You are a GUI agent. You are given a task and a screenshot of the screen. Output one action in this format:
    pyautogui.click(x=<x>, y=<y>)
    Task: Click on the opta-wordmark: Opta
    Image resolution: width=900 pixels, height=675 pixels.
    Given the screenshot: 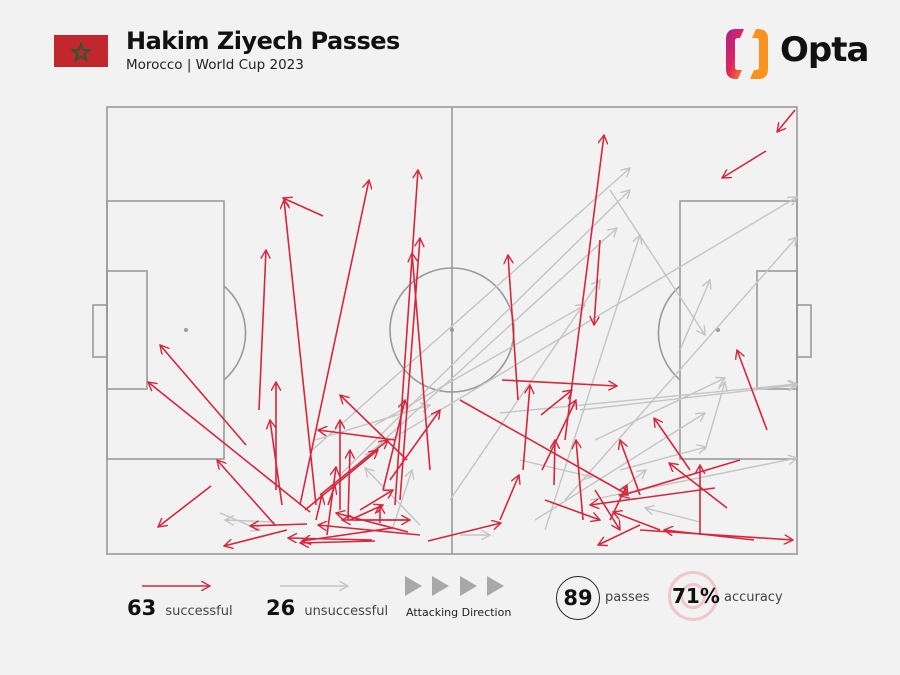 What is the action you would take?
    pyautogui.click(x=824, y=50)
    